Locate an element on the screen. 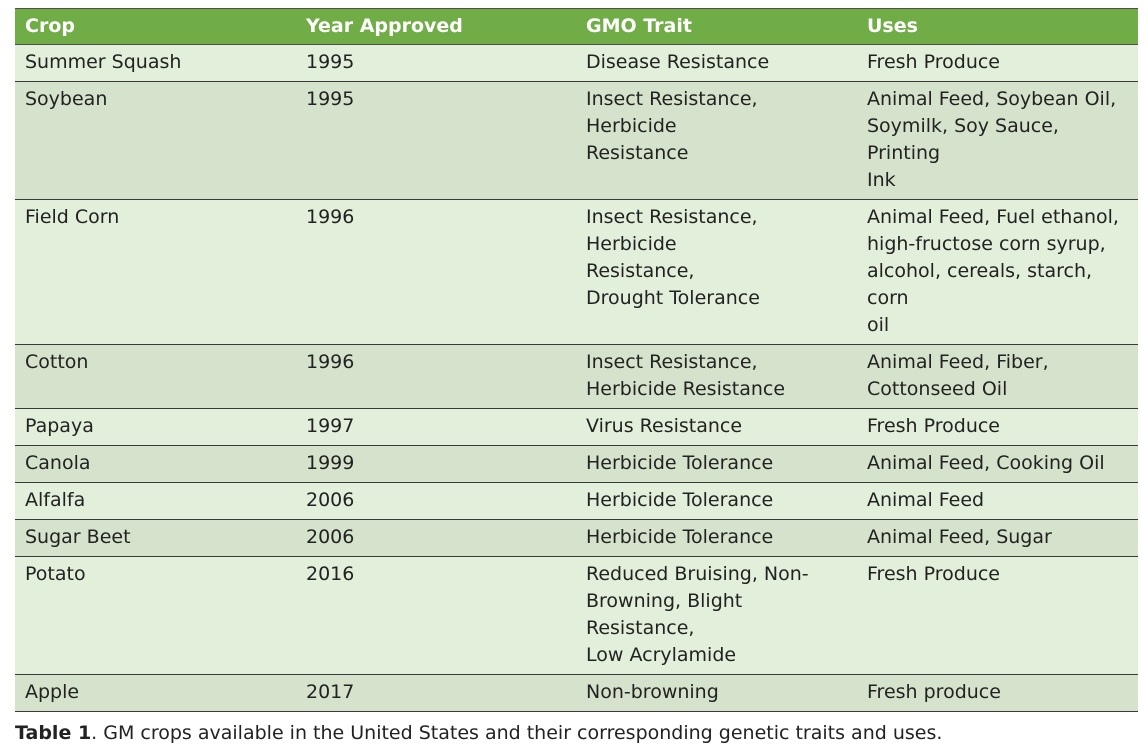 Image resolution: width=1148 pixels, height=745 pixels. cell-uses: Animal Feed is located at coordinates (997, 501).